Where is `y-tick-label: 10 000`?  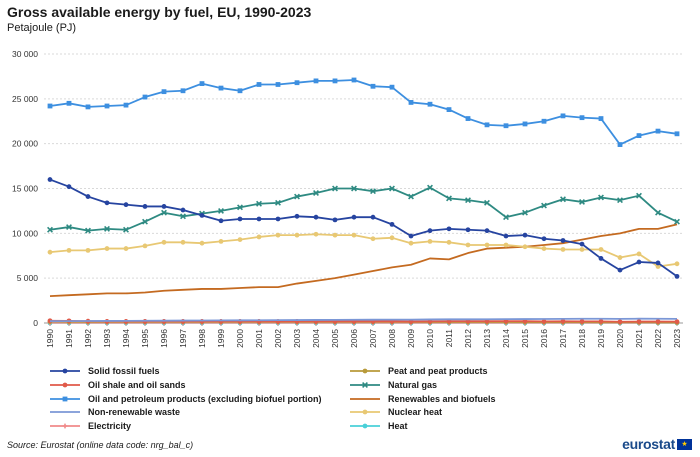 y-tick-label: 10 000 is located at coordinates (25, 233).